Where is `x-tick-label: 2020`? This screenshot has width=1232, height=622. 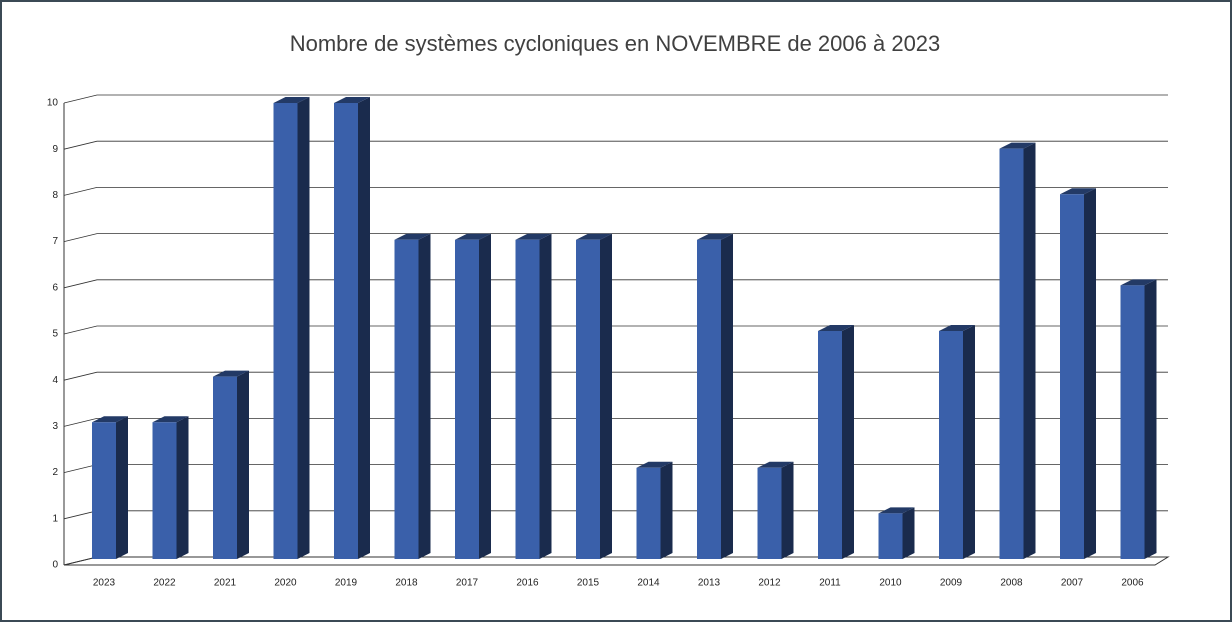 x-tick-label: 2020 is located at coordinates (285, 583).